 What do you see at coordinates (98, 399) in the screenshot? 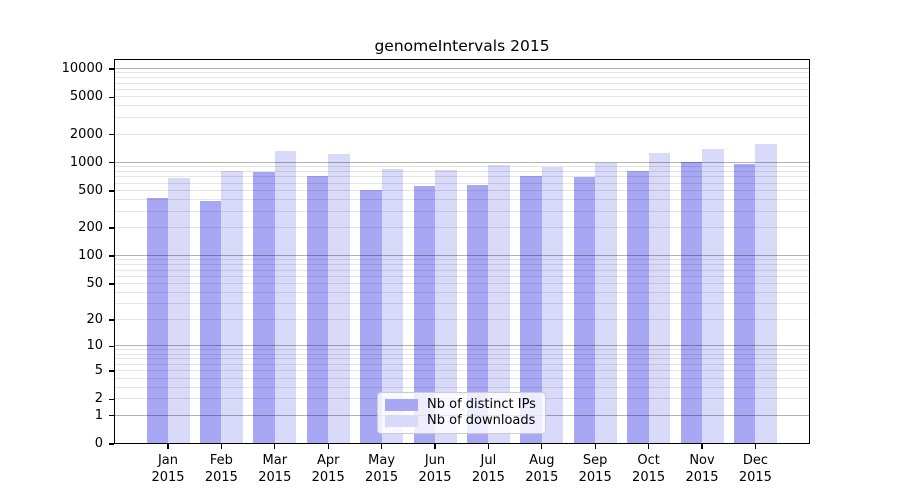
I see `y-tick-label: 2` at bounding box center [98, 399].